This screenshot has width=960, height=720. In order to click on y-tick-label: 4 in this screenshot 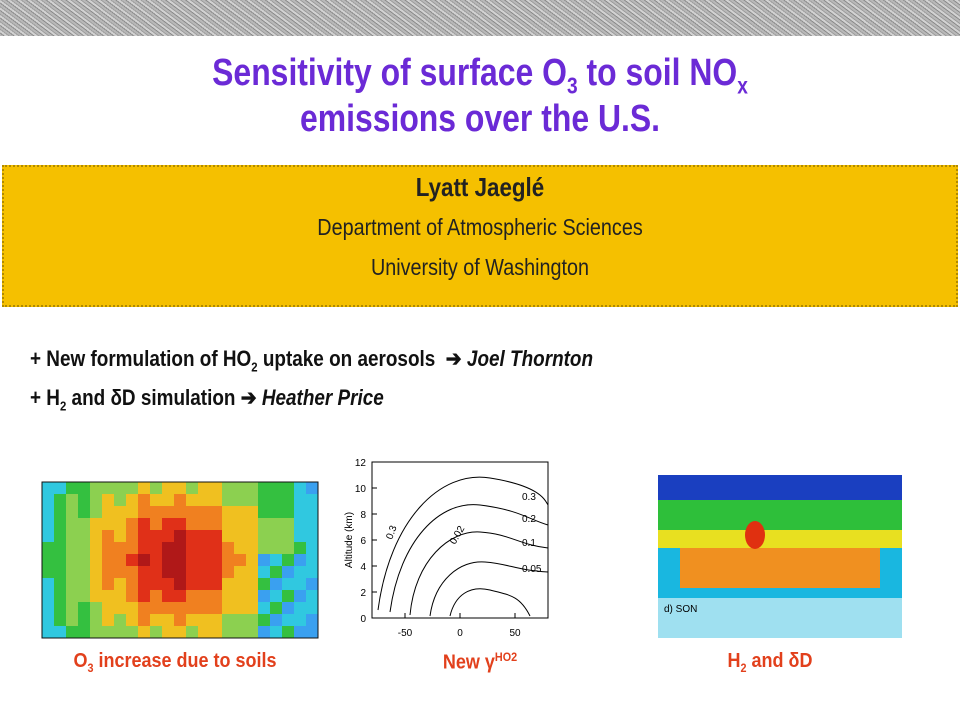, I will do `click(363, 567)`.